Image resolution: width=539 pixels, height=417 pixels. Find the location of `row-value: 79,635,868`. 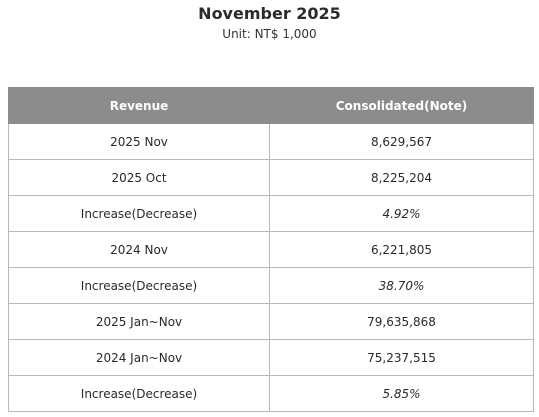

row-value: 79,635,868 is located at coordinates (401, 321).